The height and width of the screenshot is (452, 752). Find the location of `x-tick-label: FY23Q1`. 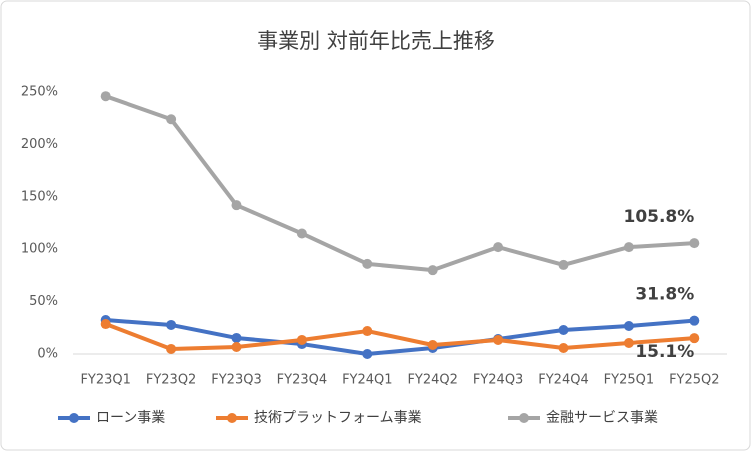

x-tick-label: FY23Q1 is located at coordinates (105, 380).